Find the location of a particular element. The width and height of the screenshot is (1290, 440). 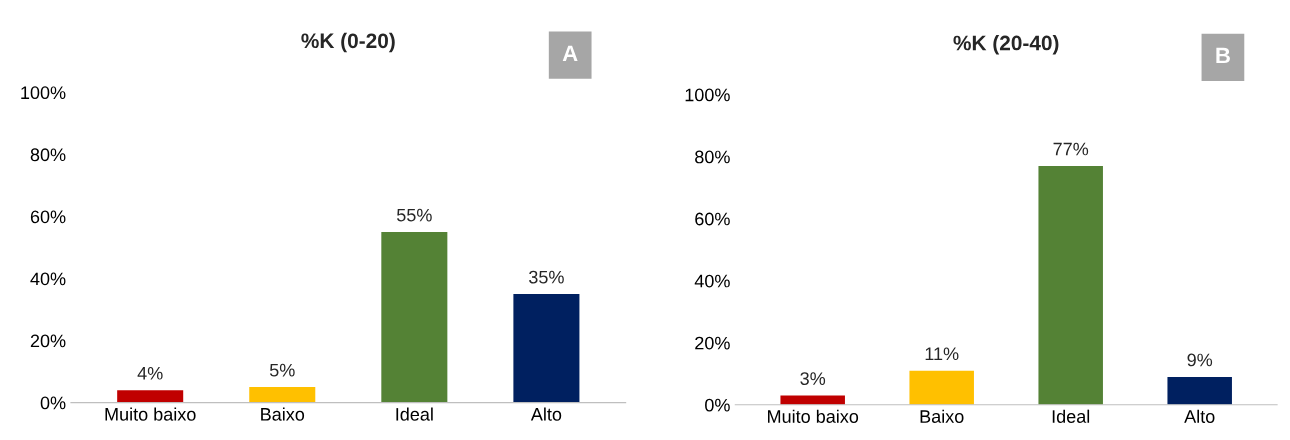

data-label: 3% is located at coordinates (813, 378).